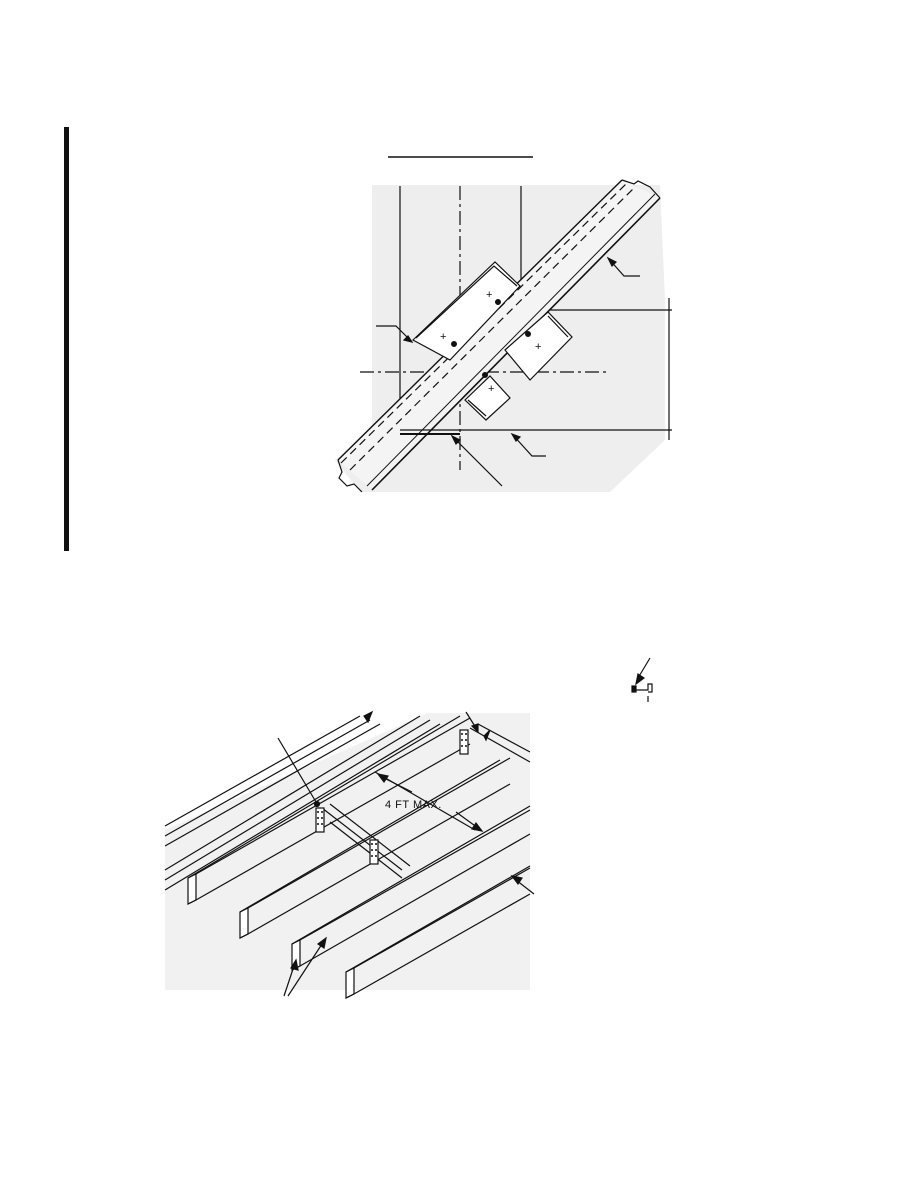 Image resolution: width=918 pixels, height=1188 pixels. Describe the element at coordinates (395, 334) in the screenshot. I see `leader-clip` at that location.